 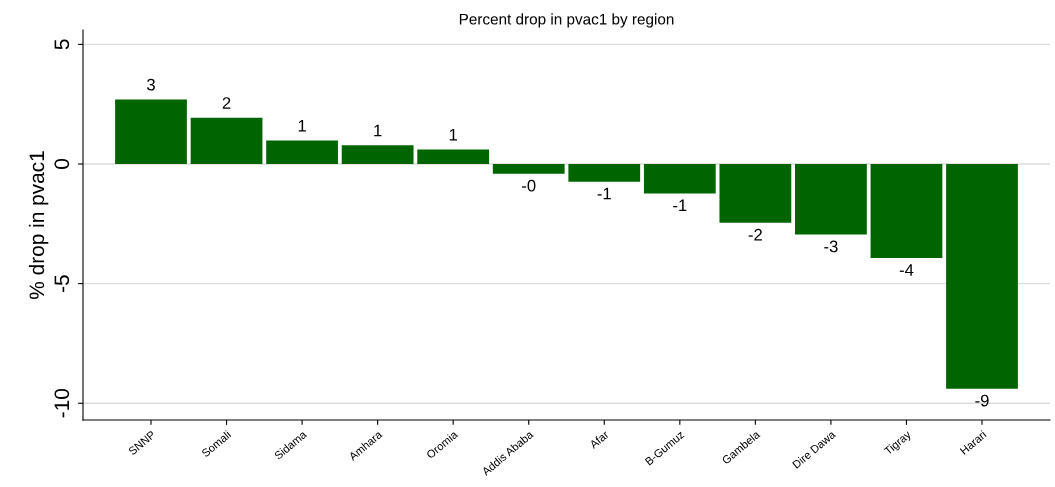 I want to click on data-label: -0, so click(x=529, y=185).